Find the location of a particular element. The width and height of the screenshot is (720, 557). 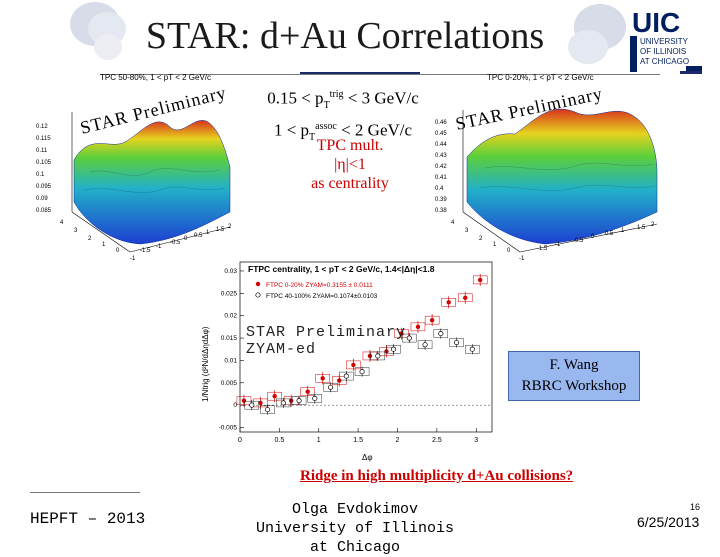

svg-text: 0.39 is located at coordinates (441, 200).